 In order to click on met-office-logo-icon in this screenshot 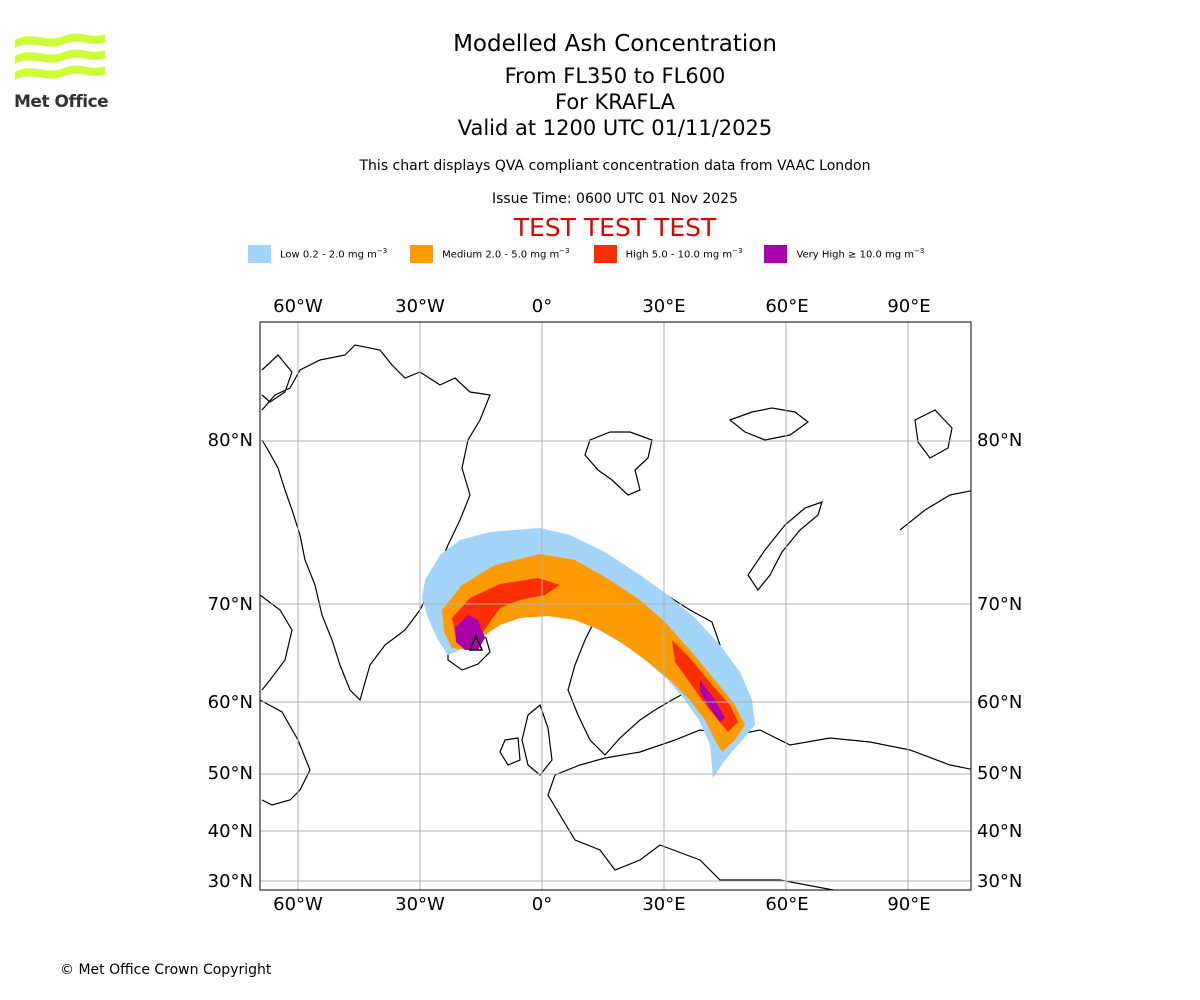, I will do `click(60, 56)`.